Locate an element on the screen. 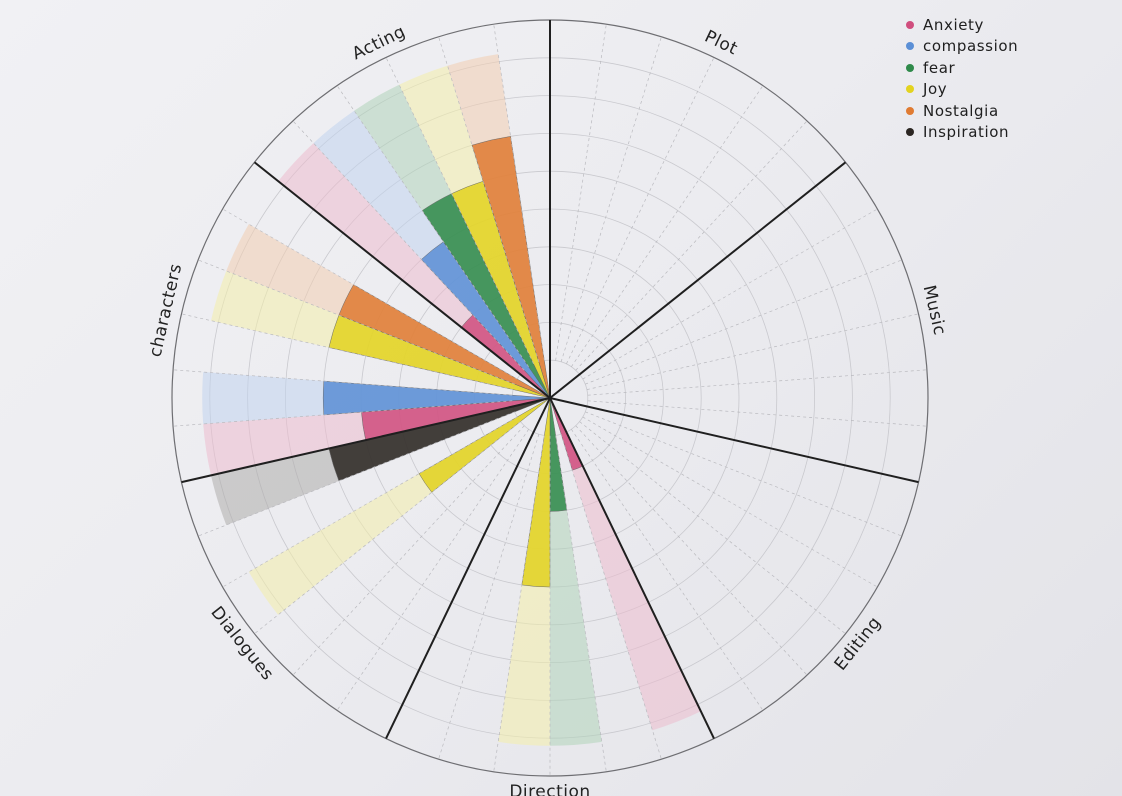  legend-swatch-inspiration is located at coordinates (910, 132).